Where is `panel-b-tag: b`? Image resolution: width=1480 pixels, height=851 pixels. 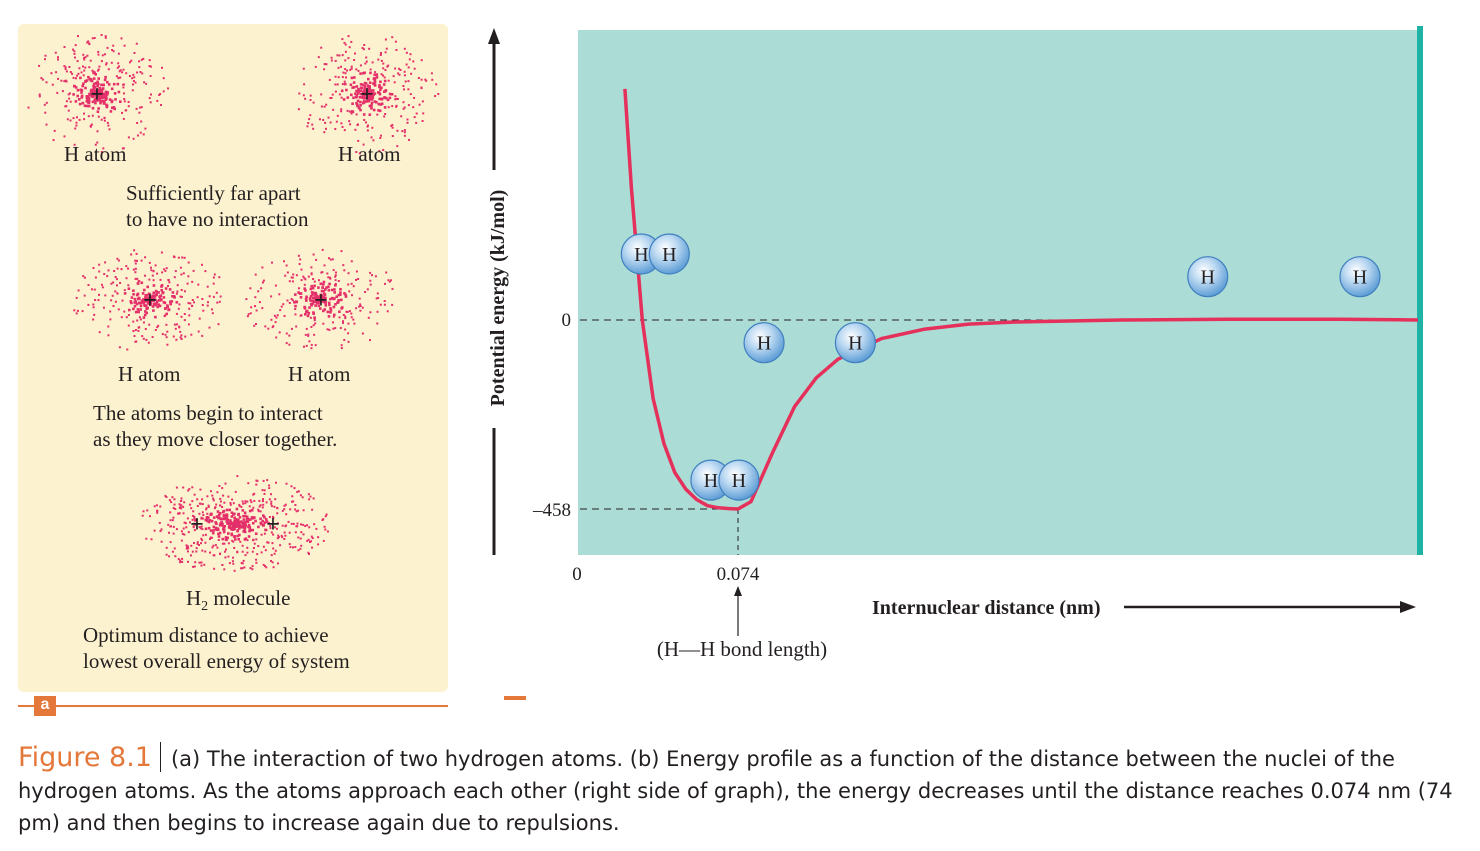
panel-b-tag: b is located at coordinates (515, 699).